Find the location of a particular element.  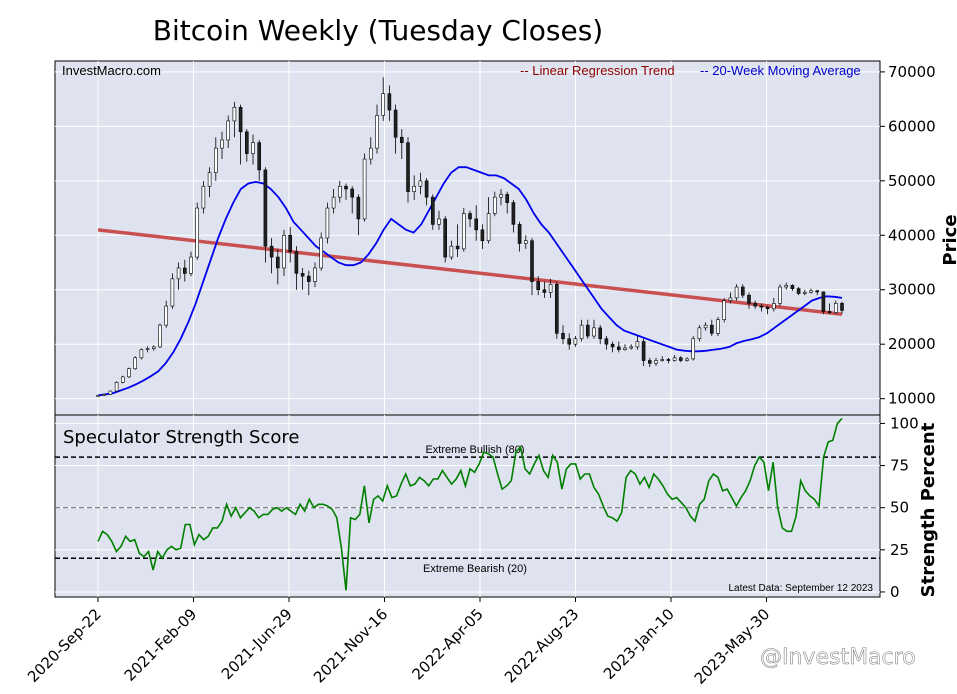

price-ytick-label: 40000 is located at coordinates (912, 235).